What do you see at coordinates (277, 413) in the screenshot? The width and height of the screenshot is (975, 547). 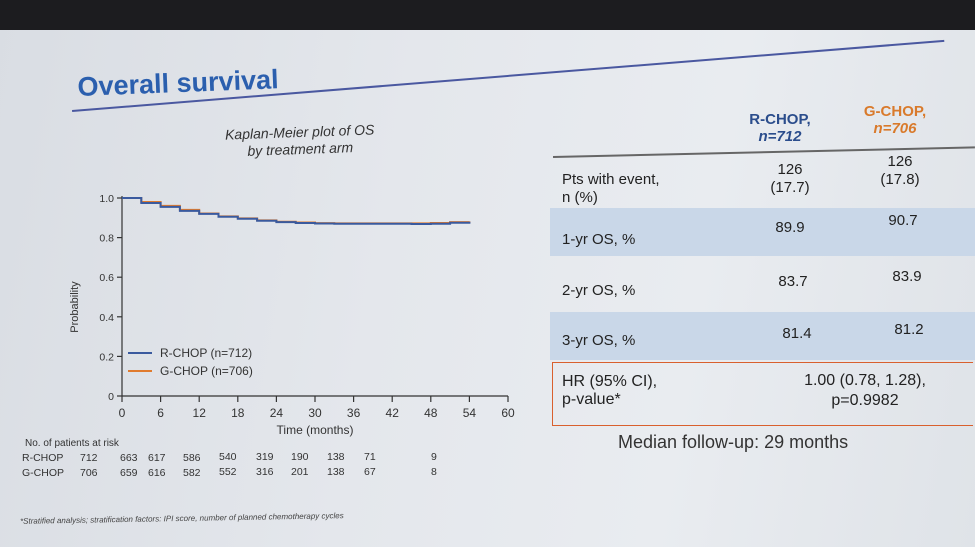 I see `x-tick-label: 24` at bounding box center [277, 413].